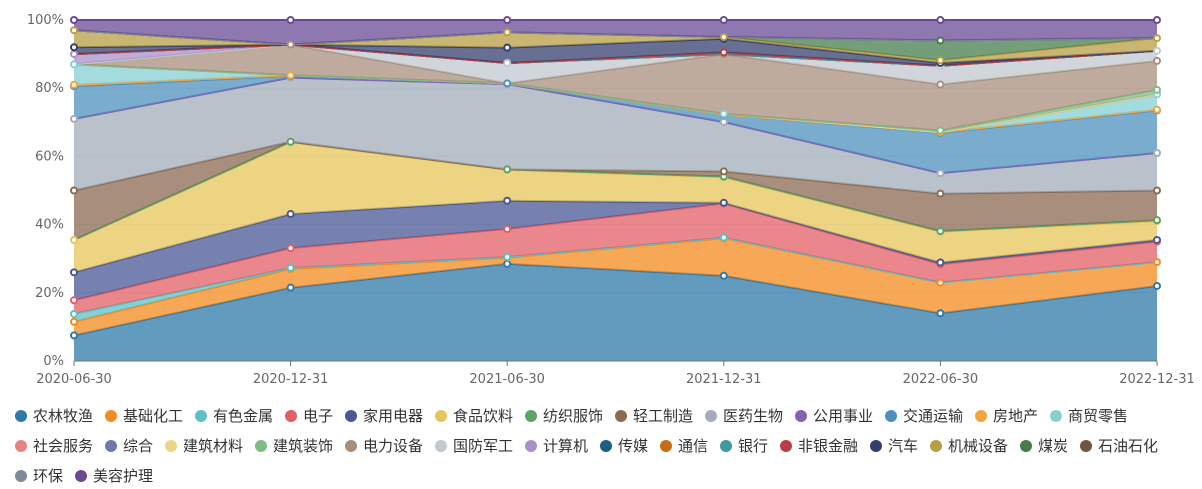 This screenshot has height=489, width=1202. What do you see at coordinates (744, 446) in the screenshot?
I see `legend-item-银行: 银行` at bounding box center [744, 446].